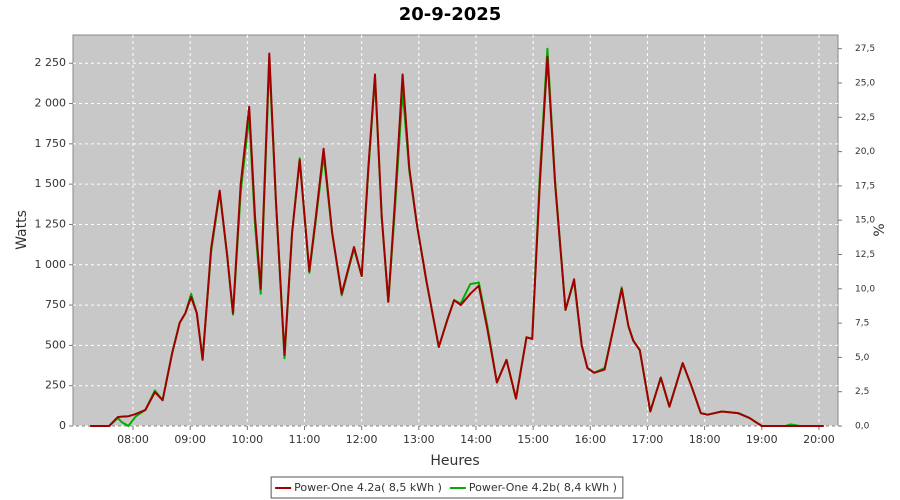  Describe the element at coordinates (865, 221) in the screenshot. I see `y2-tick-label: 15,0` at that location.